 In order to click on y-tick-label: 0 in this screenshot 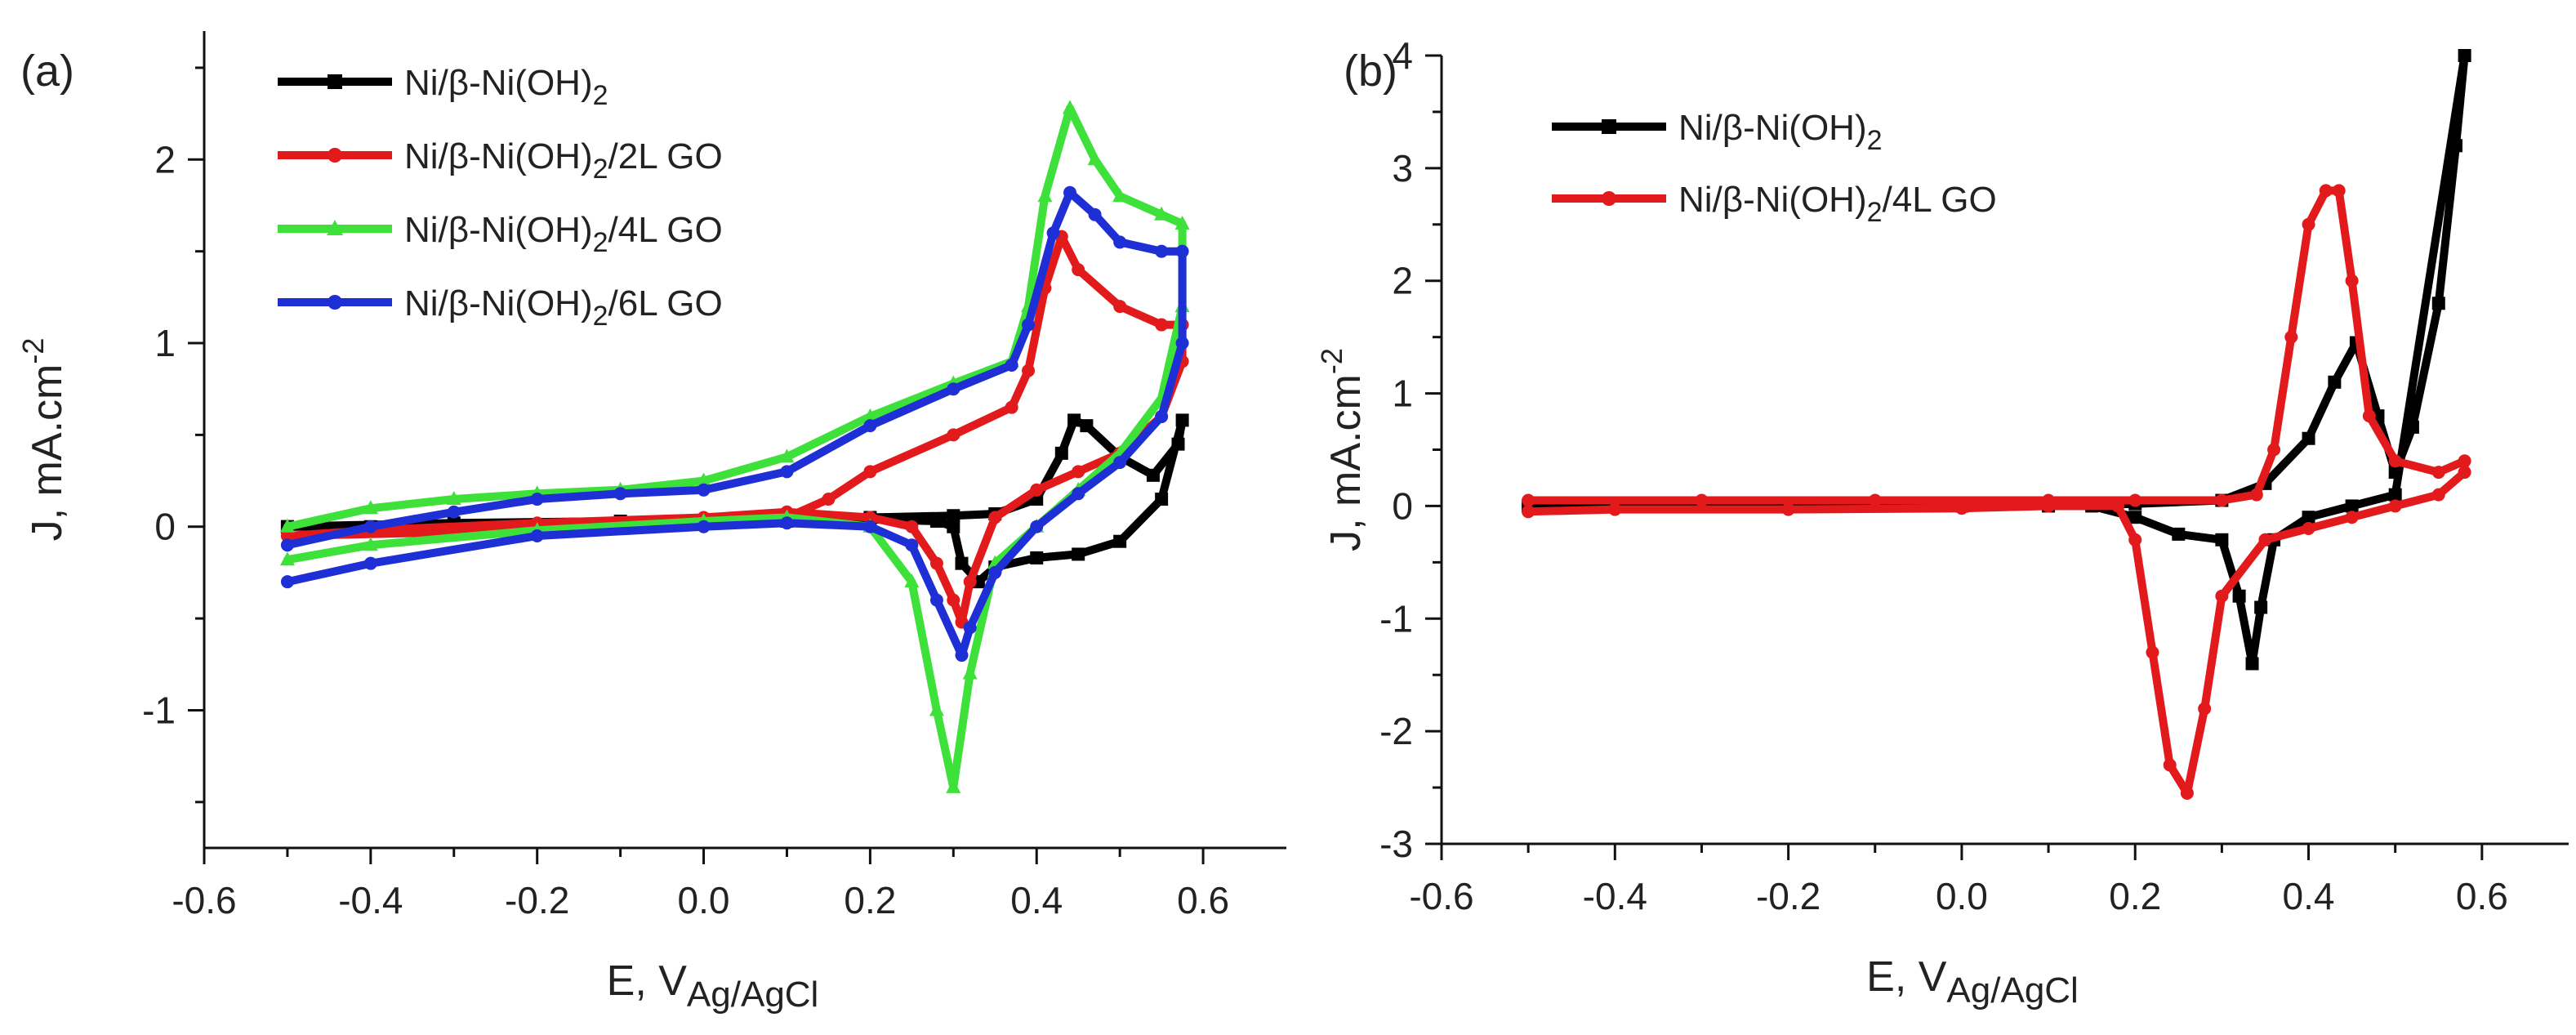, I will do `click(1402, 505)`.